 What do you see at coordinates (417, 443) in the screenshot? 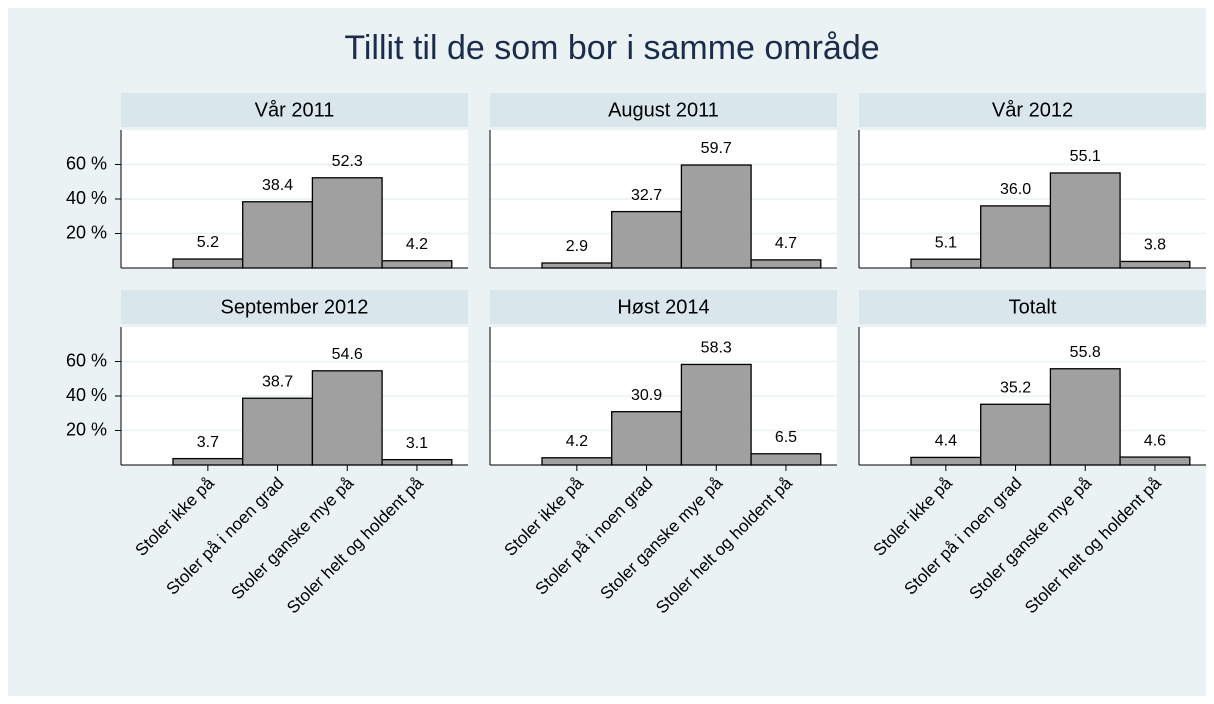
I see `value-label: 3.1` at bounding box center [417, 443].